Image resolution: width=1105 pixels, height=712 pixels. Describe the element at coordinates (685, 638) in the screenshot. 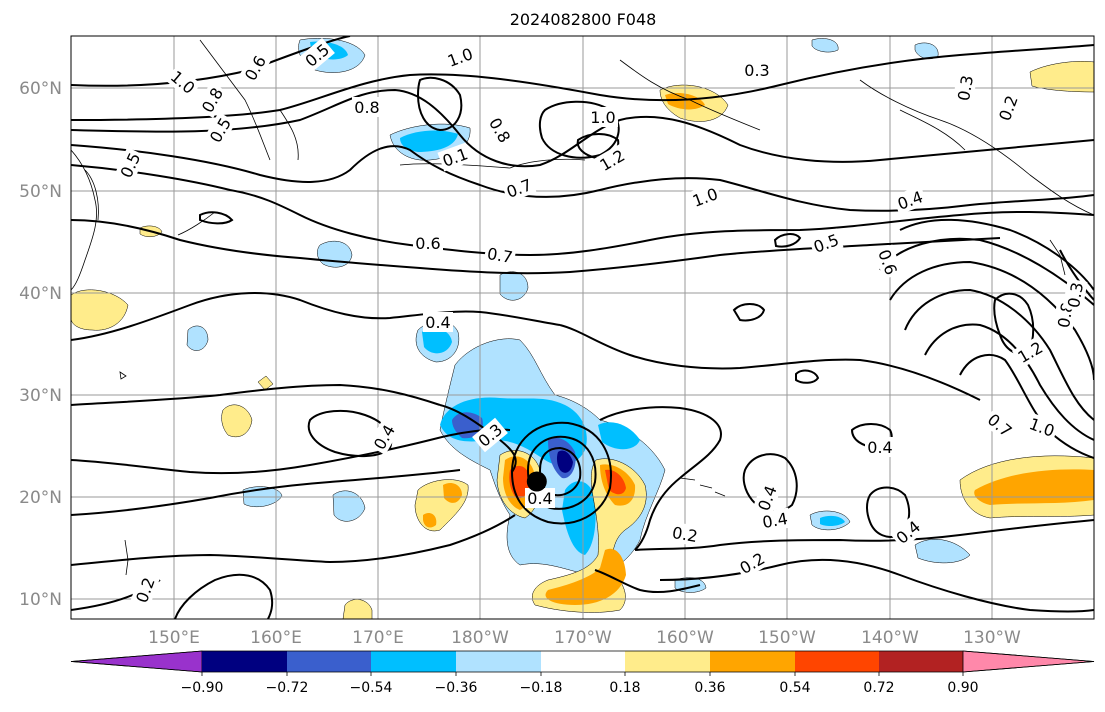

I see `lon-label: 160°W` at that location.